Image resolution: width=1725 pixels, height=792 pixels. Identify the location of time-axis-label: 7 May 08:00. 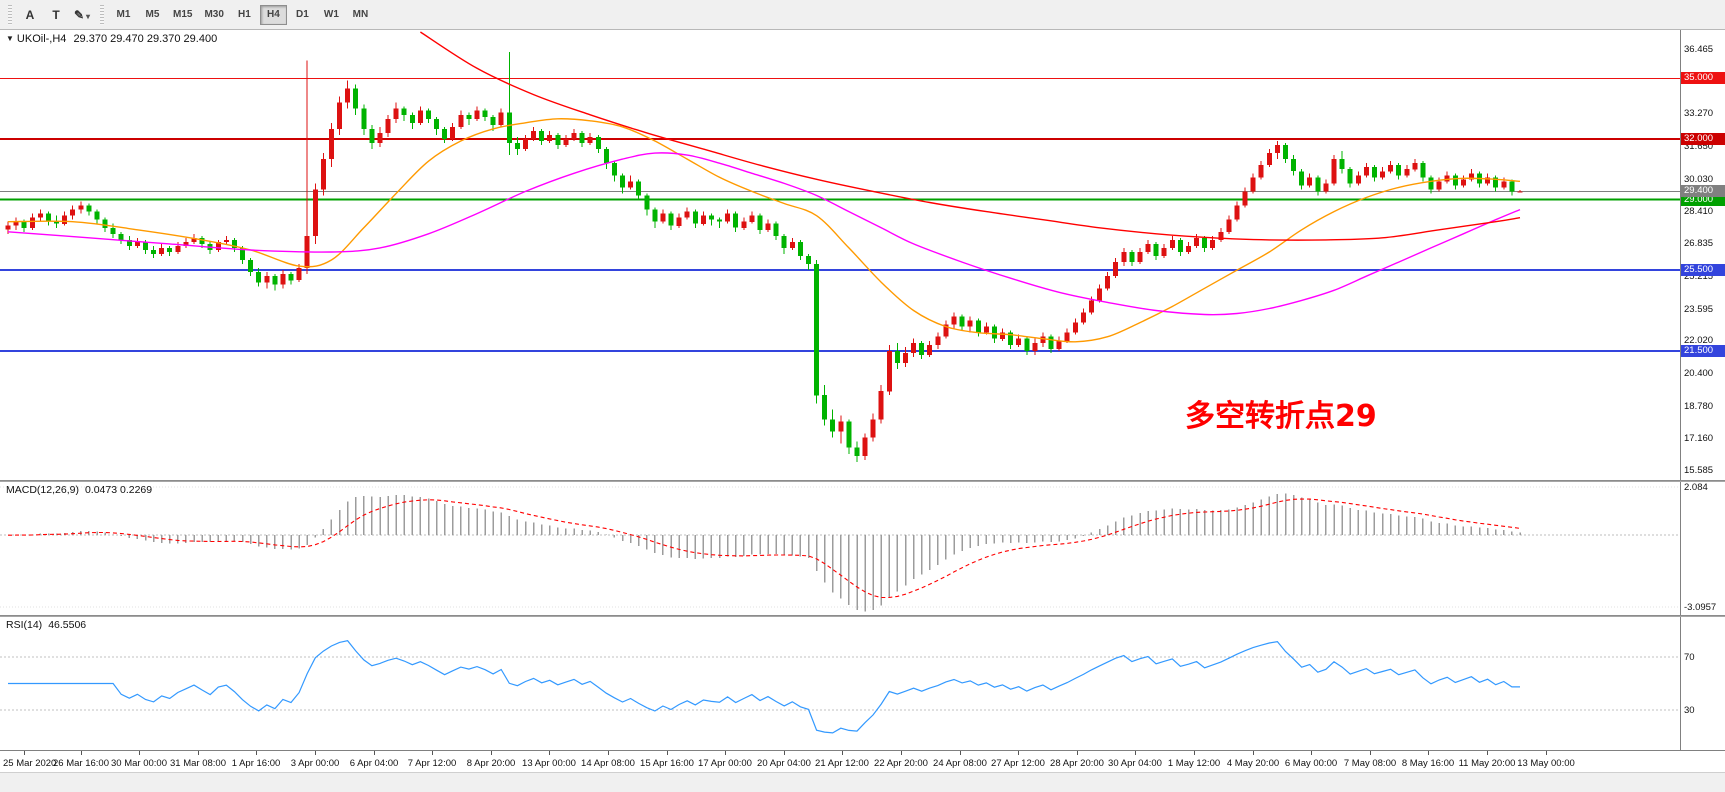
(1370, 763).